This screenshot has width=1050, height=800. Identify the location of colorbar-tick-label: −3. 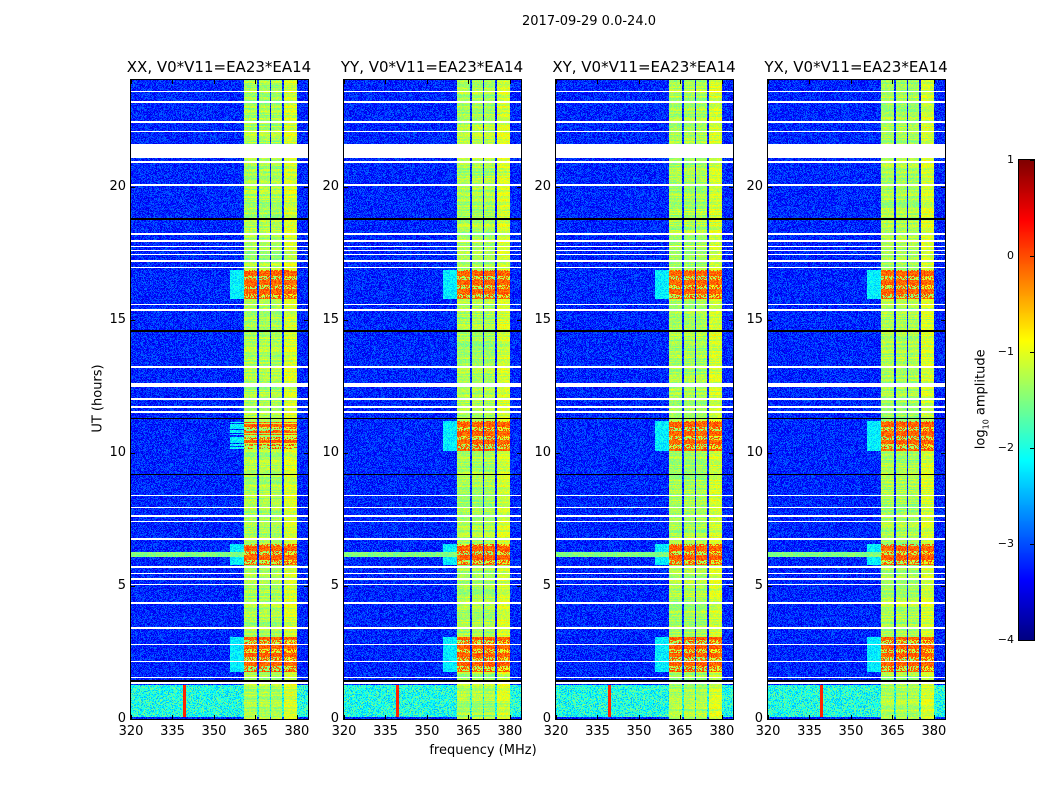
(1005, 543).